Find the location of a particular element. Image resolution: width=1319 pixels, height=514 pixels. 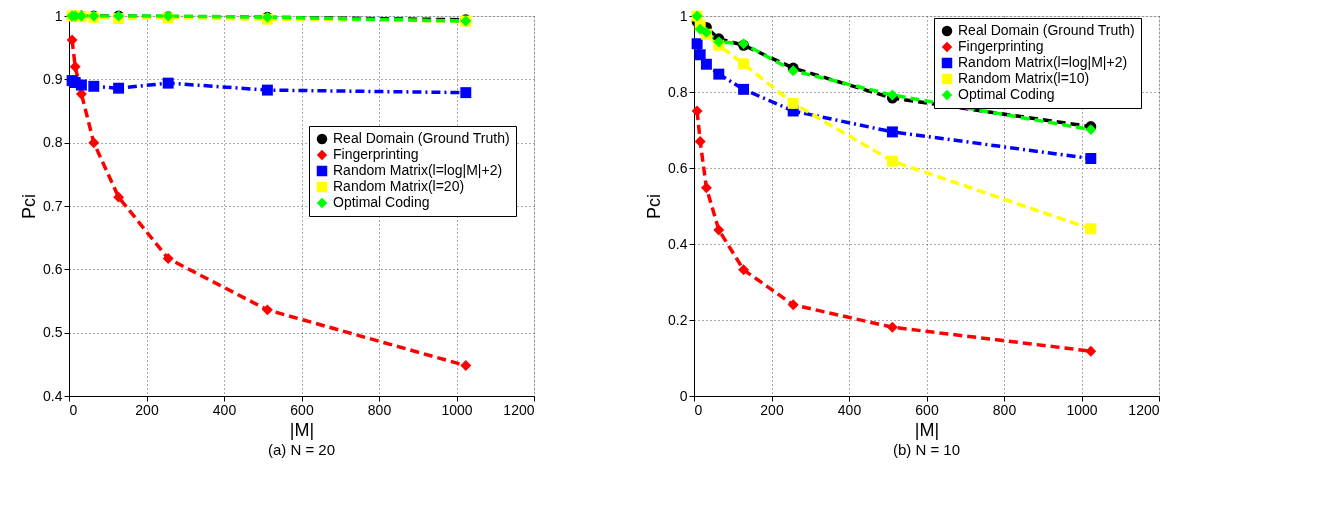

legend-label: Random Matrix(l=20) is located at coordinates (399, 186).